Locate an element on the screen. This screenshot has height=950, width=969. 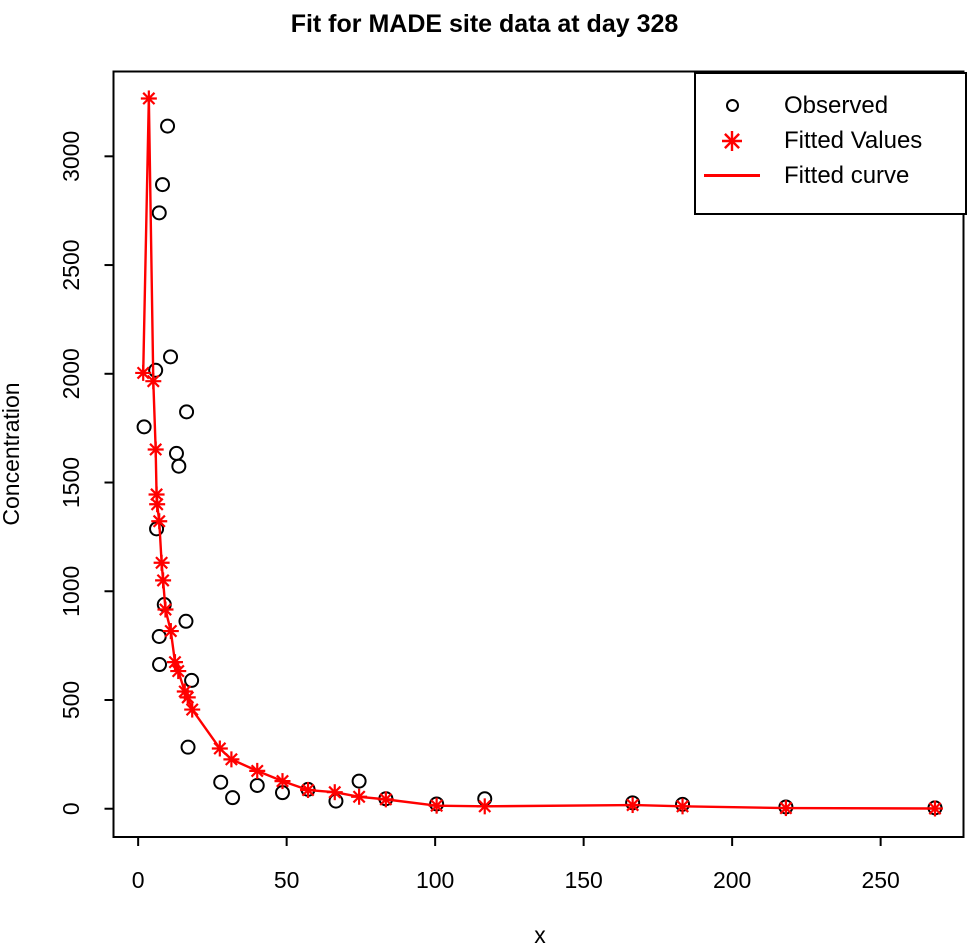
x-axis-title: x is located at coordinates (540, 935).